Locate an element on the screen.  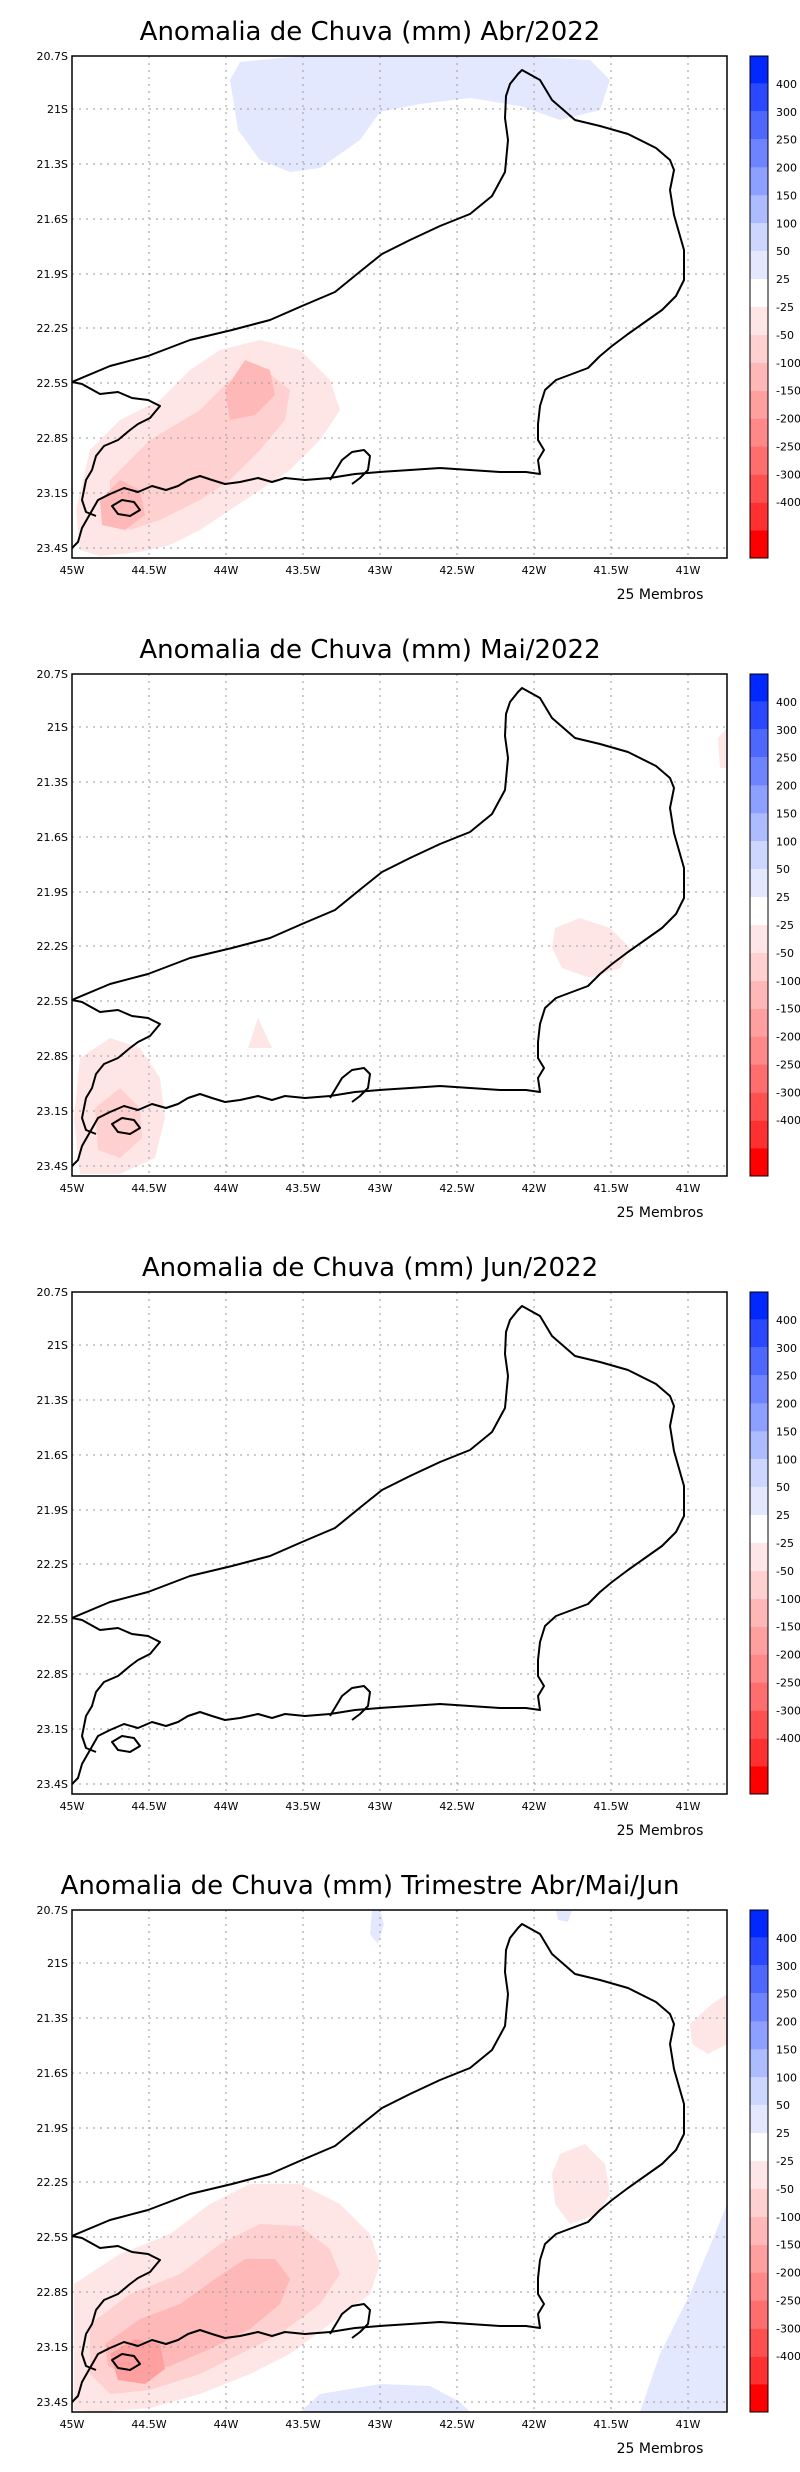
lon-label: 45W is located at coordinates (72, 1806).